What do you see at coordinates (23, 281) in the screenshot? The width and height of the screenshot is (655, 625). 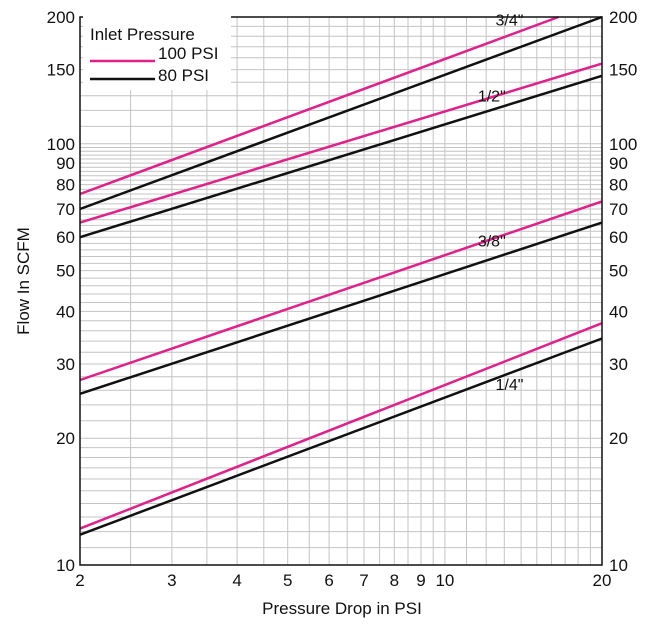 I see `y-axis-title: Flow In SCFM` at bounding box center [23, 281].